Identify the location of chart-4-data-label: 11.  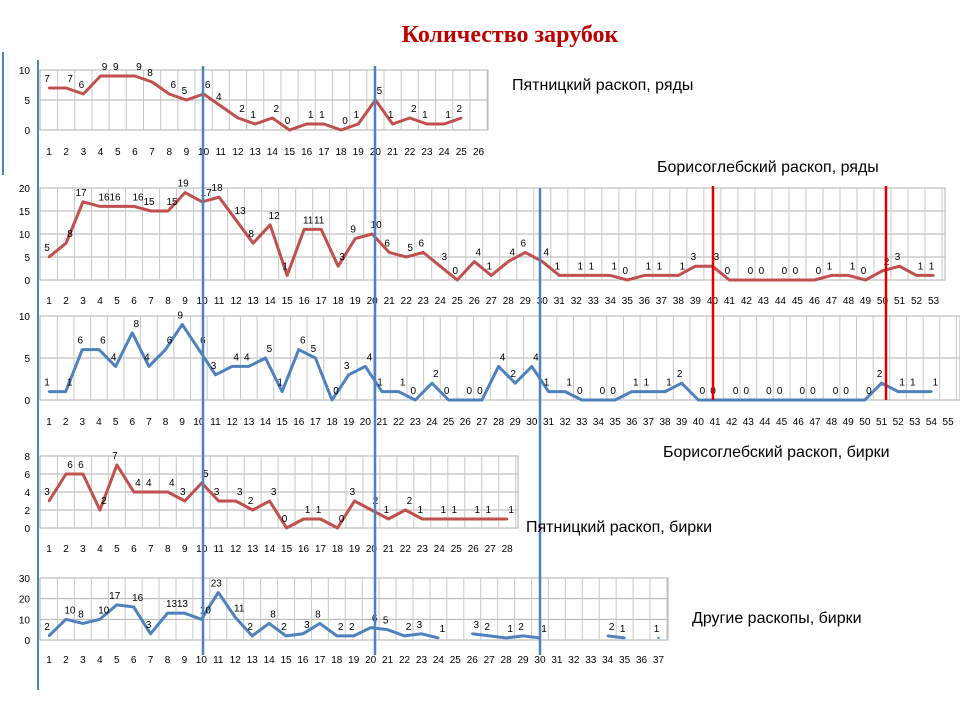
(239, 608).